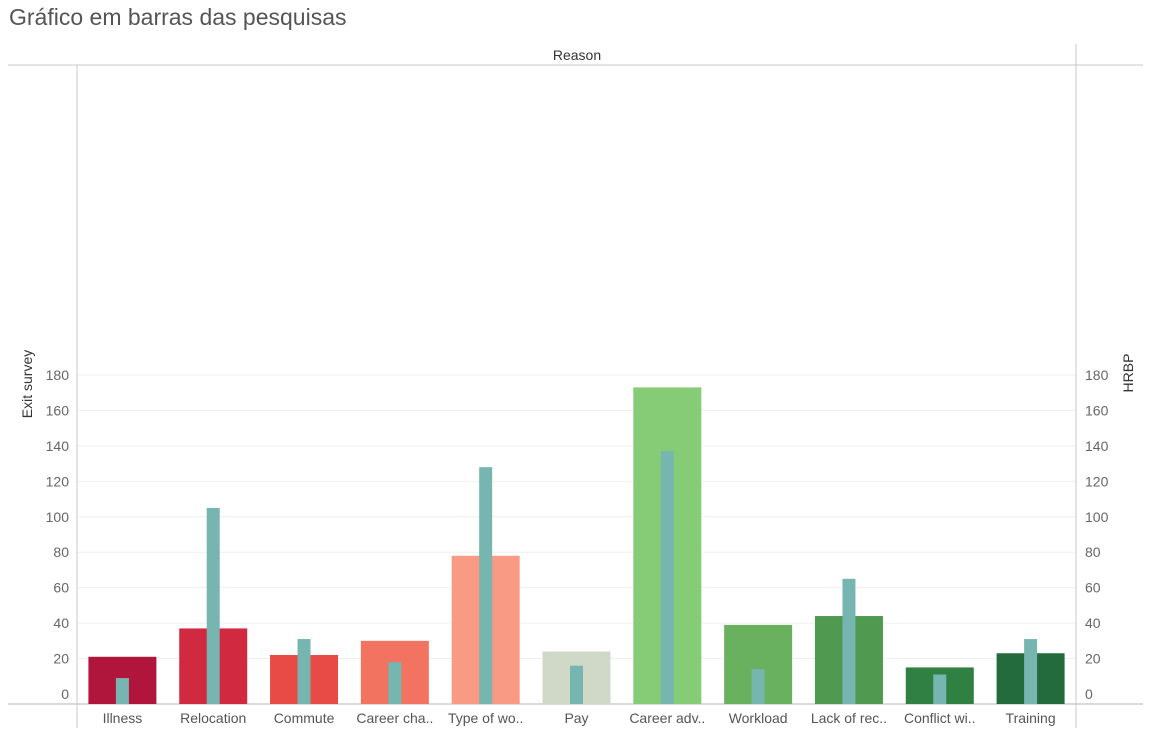 Image resolution: width=1171 pixels, height=741 pixels. What do you see at coordinates (178, 17) in the screenshot?
I see `chart-title: Gráfico em barras das pesquisas` at bounding box center [178, 17].